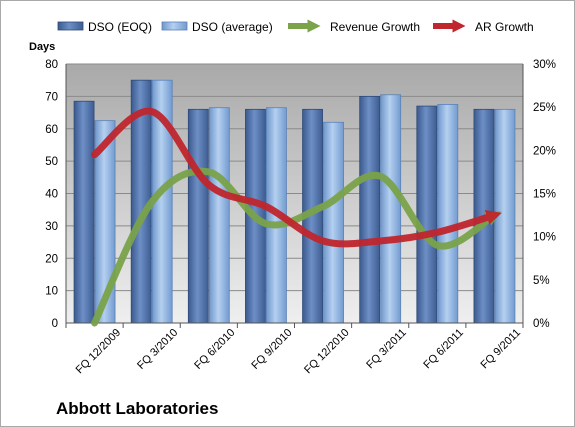 This screenshot has height=427, width=575. I want to click on y-tick-label: 70, so click(51, 97).